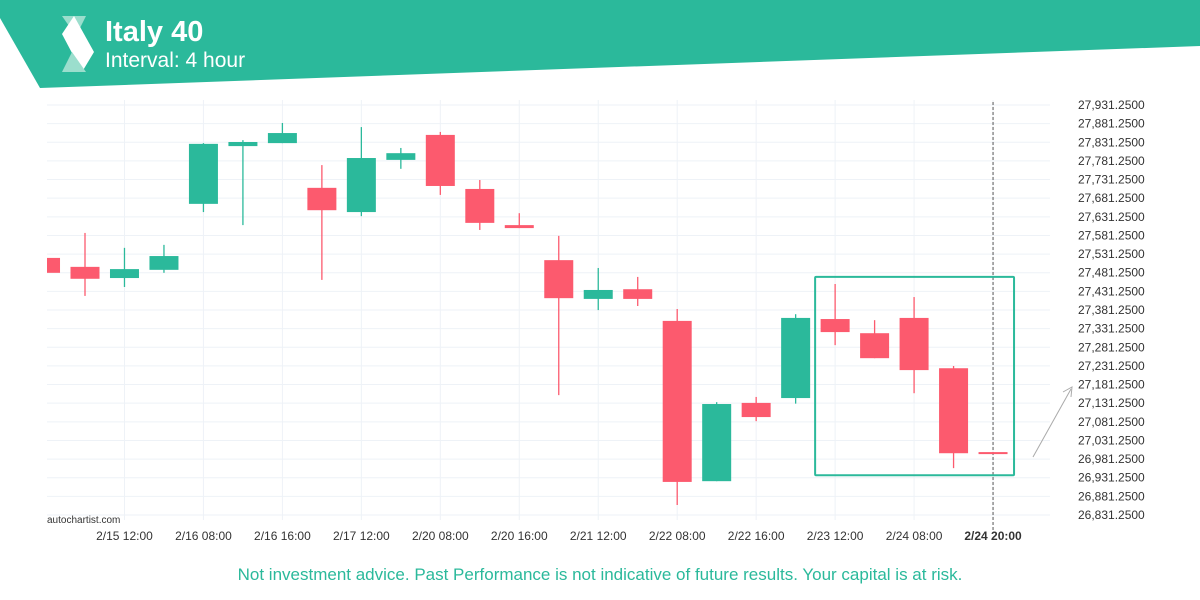 This screenshot has width=1200, height=600. I want to click on forecast-arrow-icon, so click(1052, 423).